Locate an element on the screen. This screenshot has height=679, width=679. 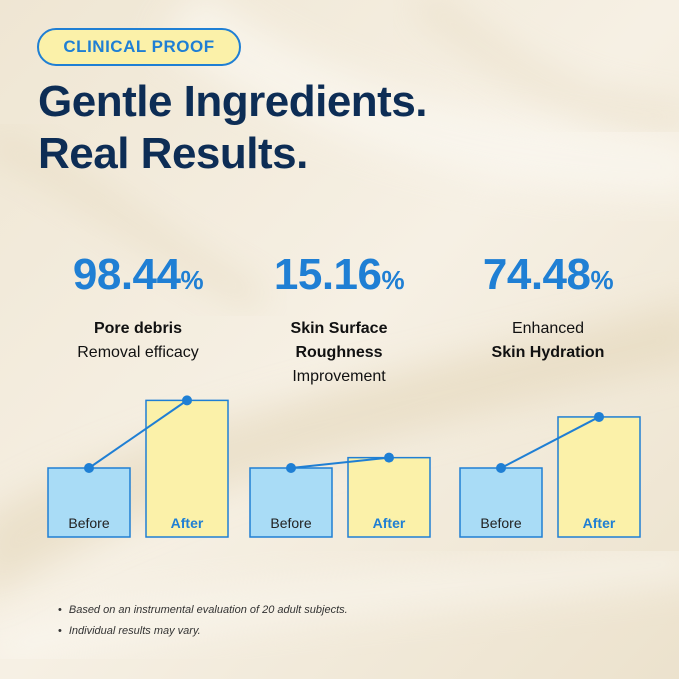
stat-skin-hydration: 74.48% Enhanced Skin Hydration is located at coordinates (548, 306).